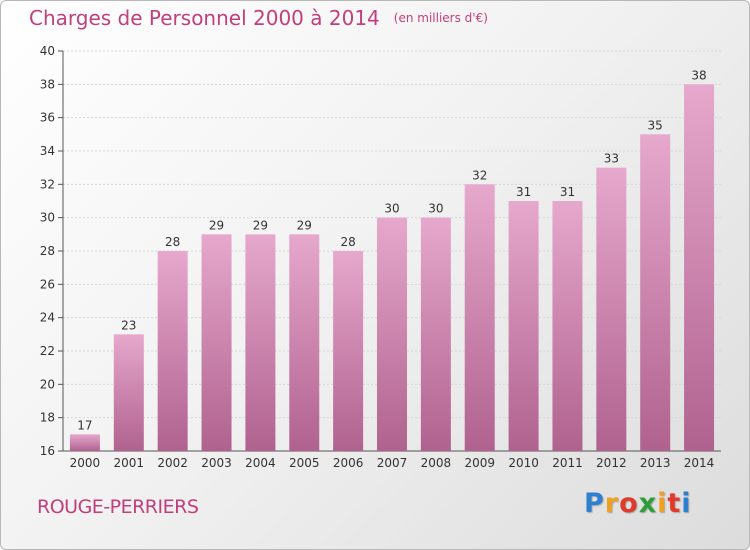 The height and width of the screenshot is (550, 750). I want to click on x-tick-label: 2007, so click(392, 463).